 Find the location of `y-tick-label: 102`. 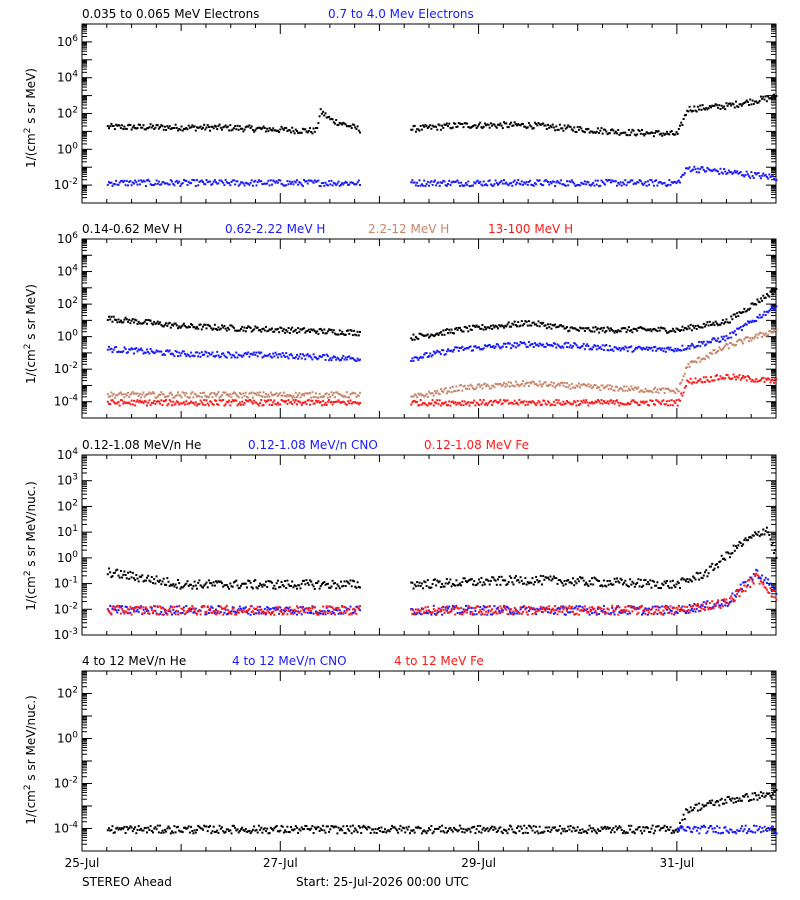

y-tick-label: 102 is located at coordinates (67, 113).